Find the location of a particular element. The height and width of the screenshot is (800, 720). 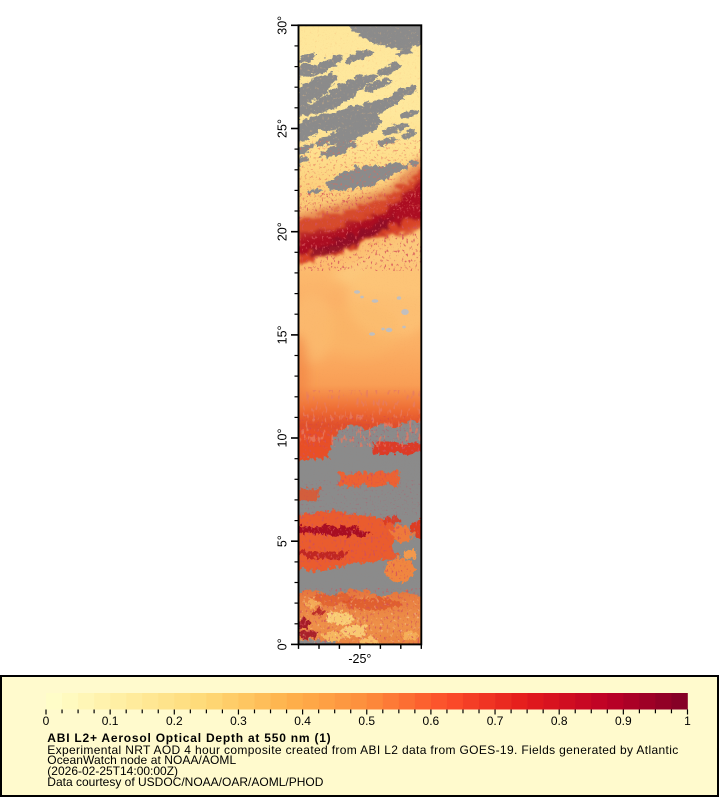

svg-text: 20° is located at coordinates (283, 231).